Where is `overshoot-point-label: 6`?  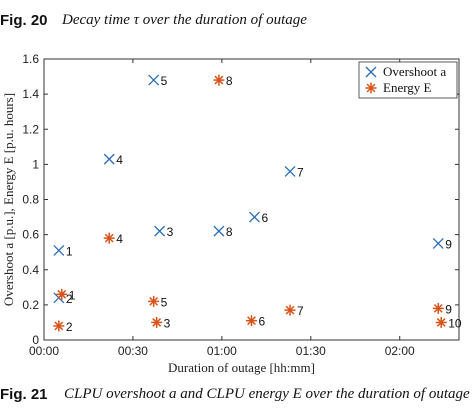
overshoot-point-label: 6 is located at coordinates (264, 218).